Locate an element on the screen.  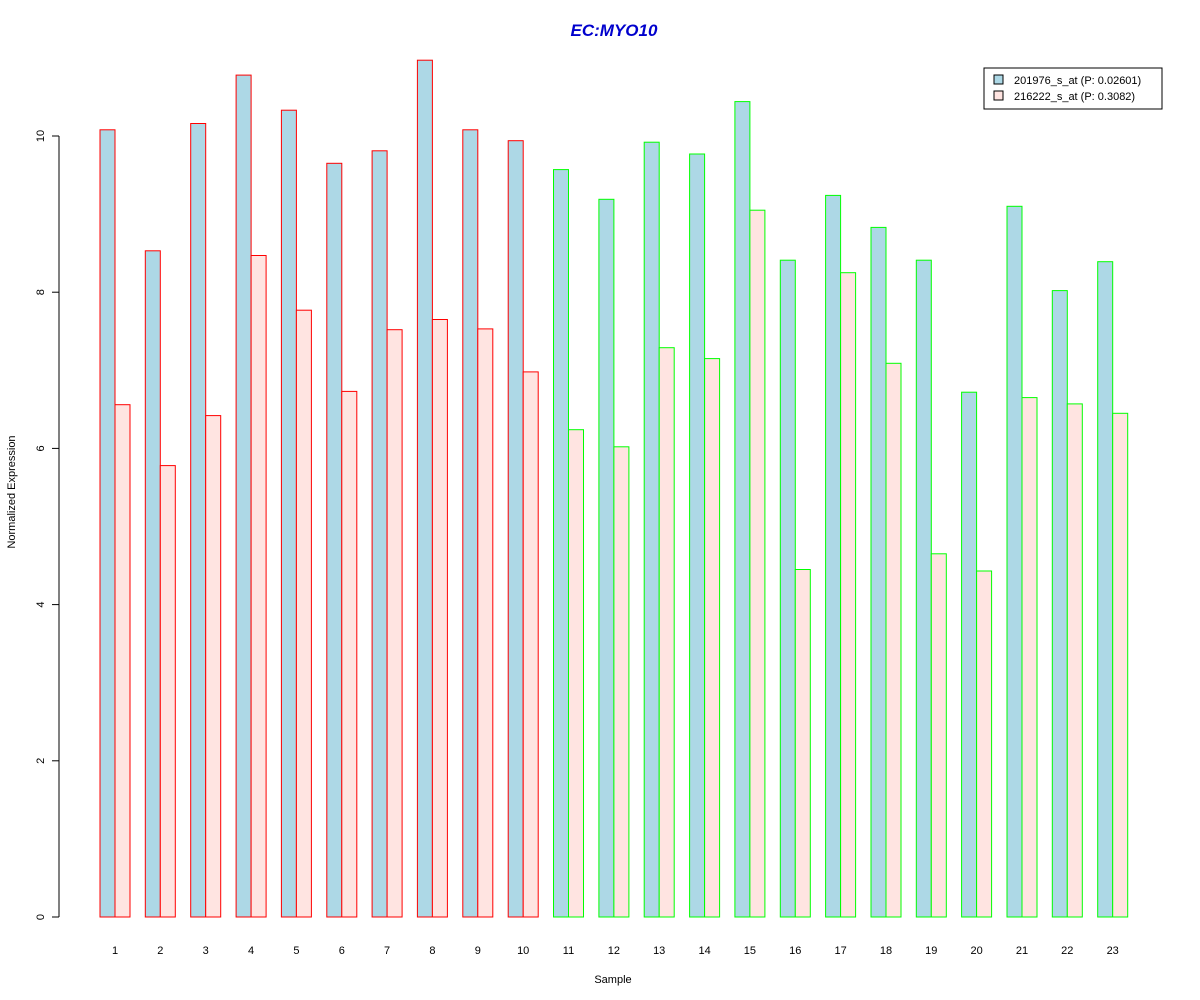
x-tick-label-1: 1 is located at coordinates (115, 951).